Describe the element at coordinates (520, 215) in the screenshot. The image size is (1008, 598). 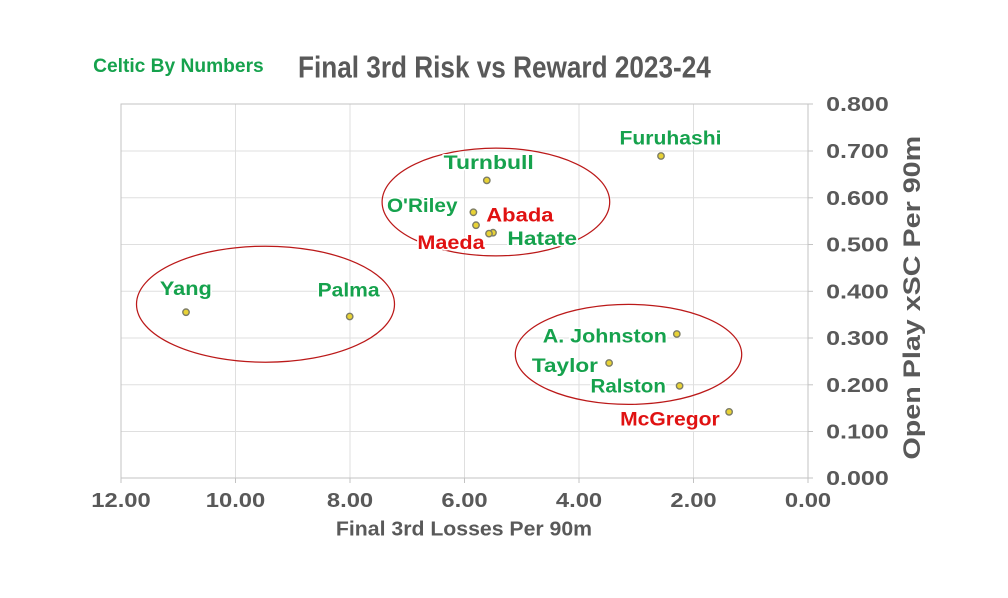
I see `svg-text: Abada` at that location.